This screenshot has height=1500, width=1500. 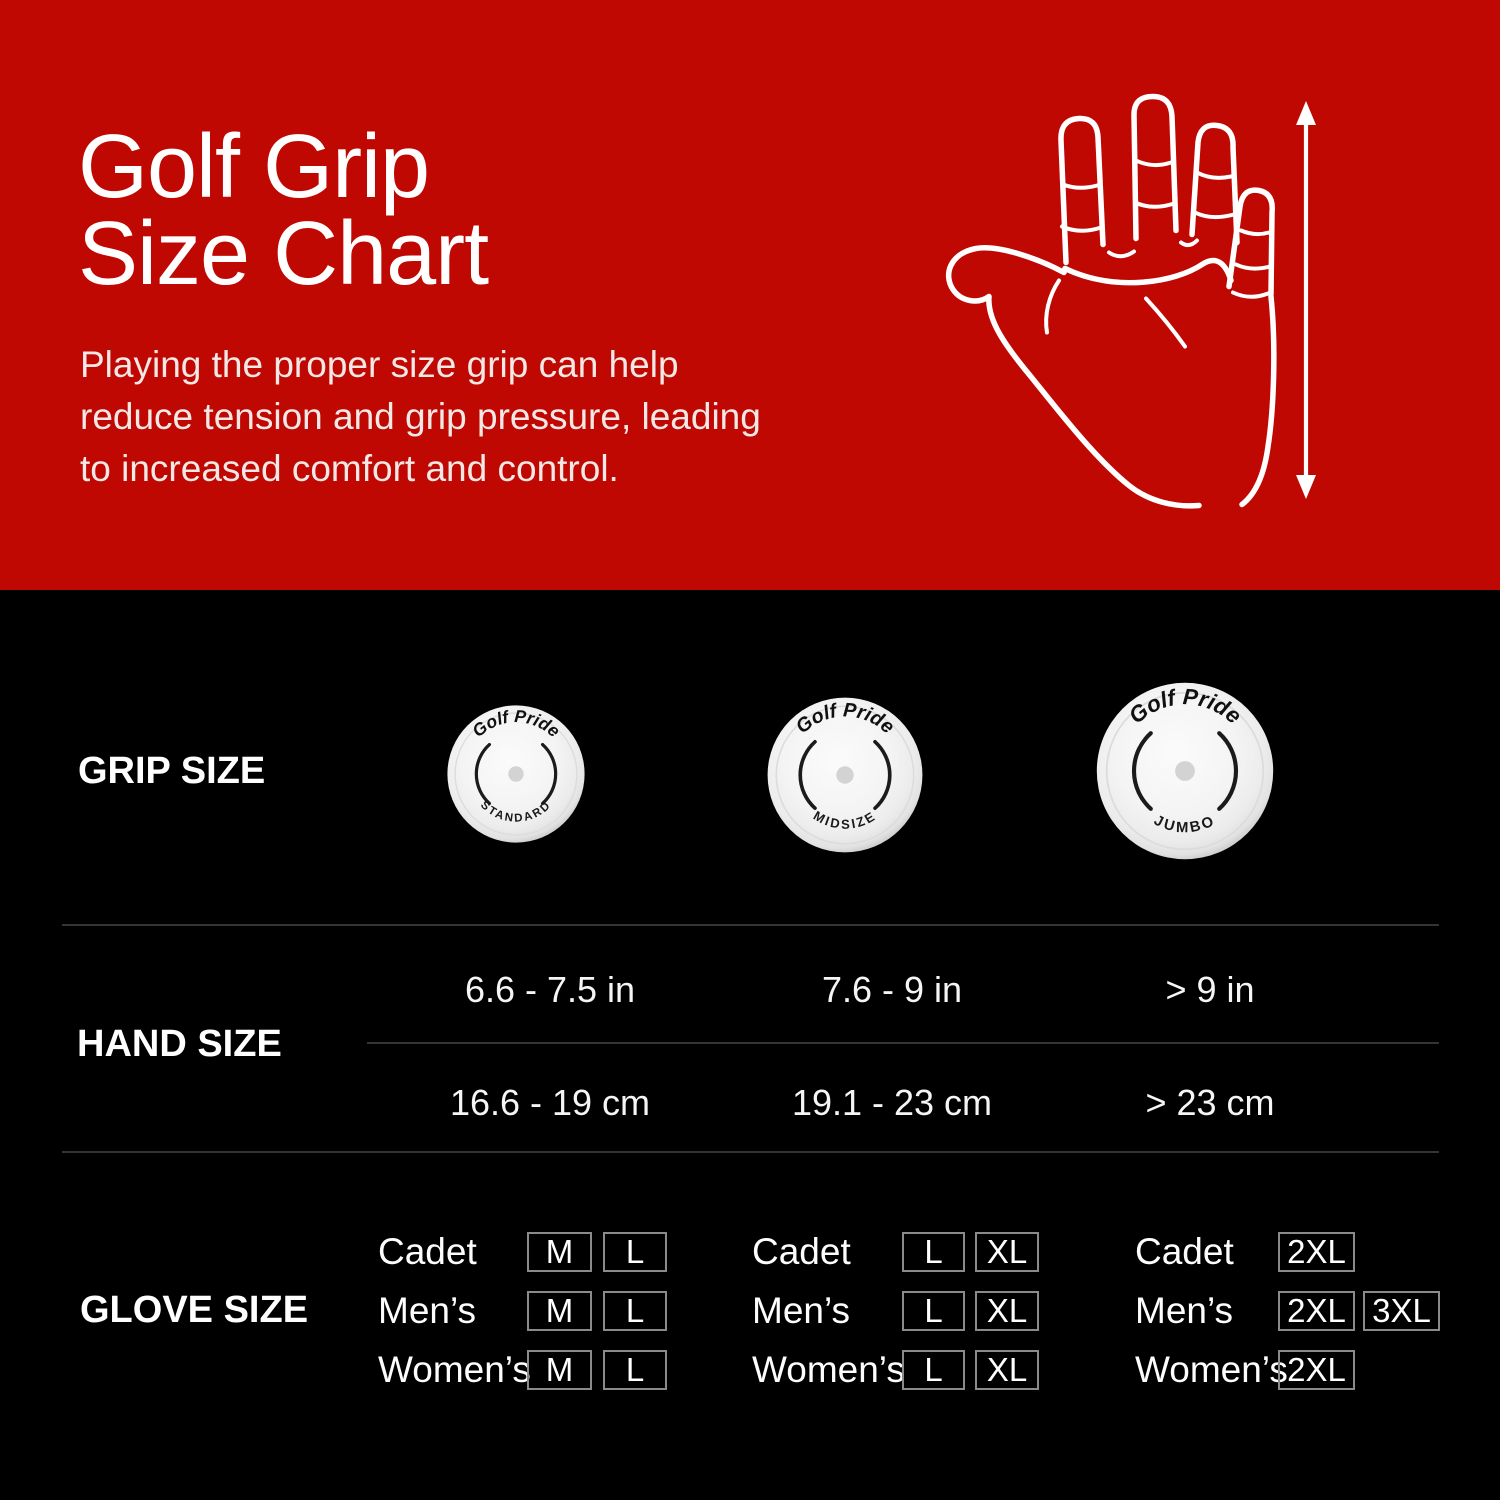 I want to click on glove-column-standard: Cadet M L Men’s M L Women’s M L, so click(x=522, y=1310).